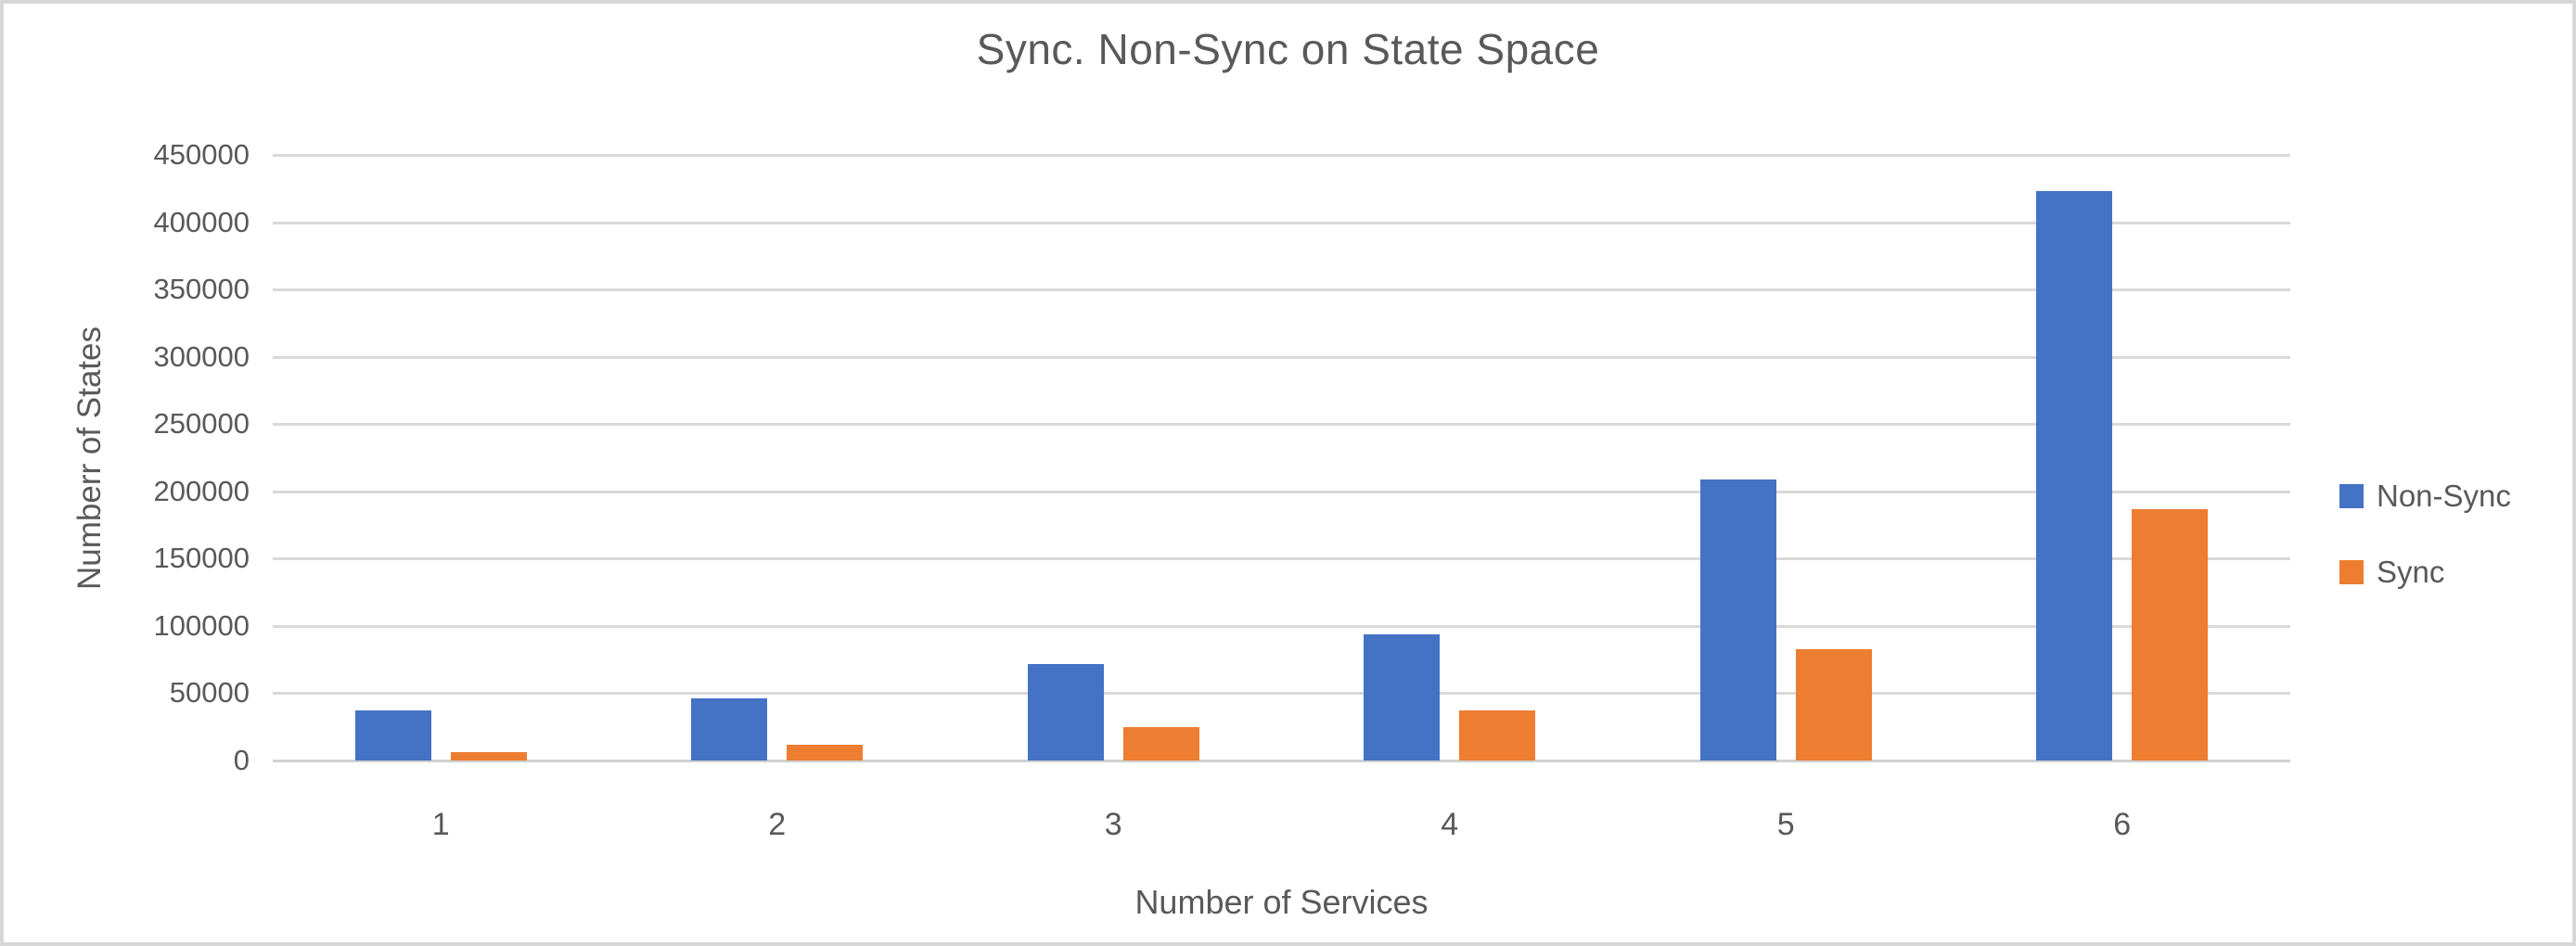 This screenshot has height=946, width=2576. I want to click on legend: Non-Sync Sync, so click(2425, 534).